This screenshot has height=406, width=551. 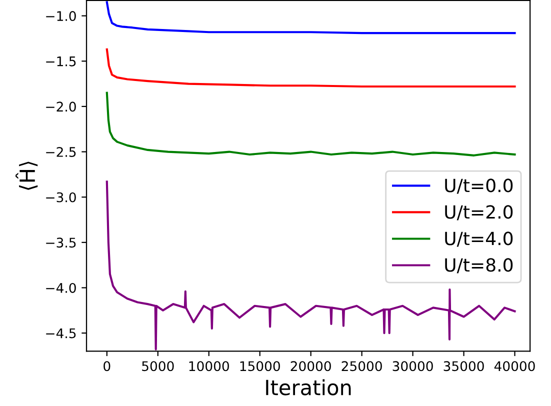 What do you see at coordinates (514, 366) in the screenshot?
I see `x-tick-label: 40000` at bounding box center [514, 366].